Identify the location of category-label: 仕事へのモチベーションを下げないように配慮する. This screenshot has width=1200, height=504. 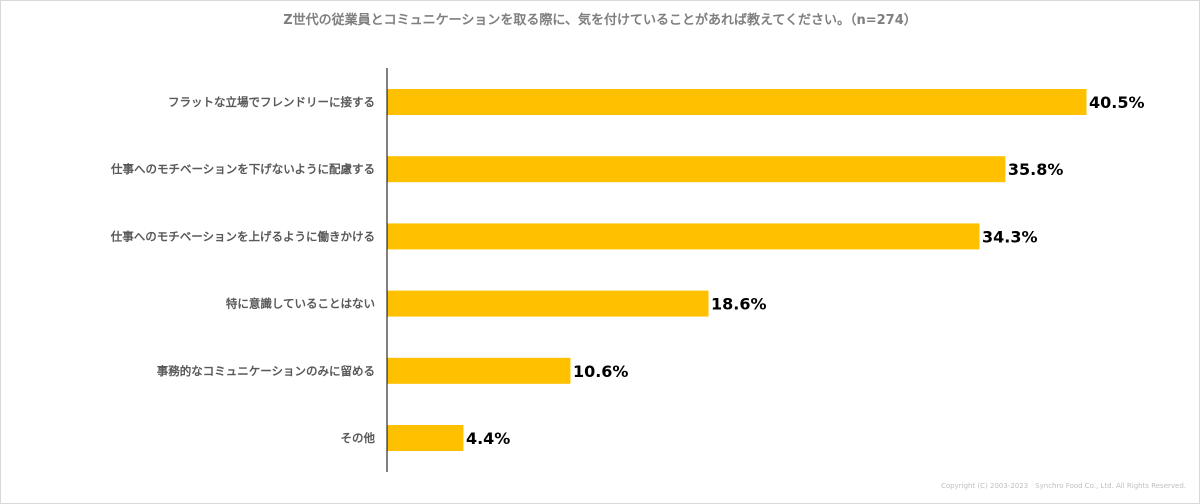
(242, 169).